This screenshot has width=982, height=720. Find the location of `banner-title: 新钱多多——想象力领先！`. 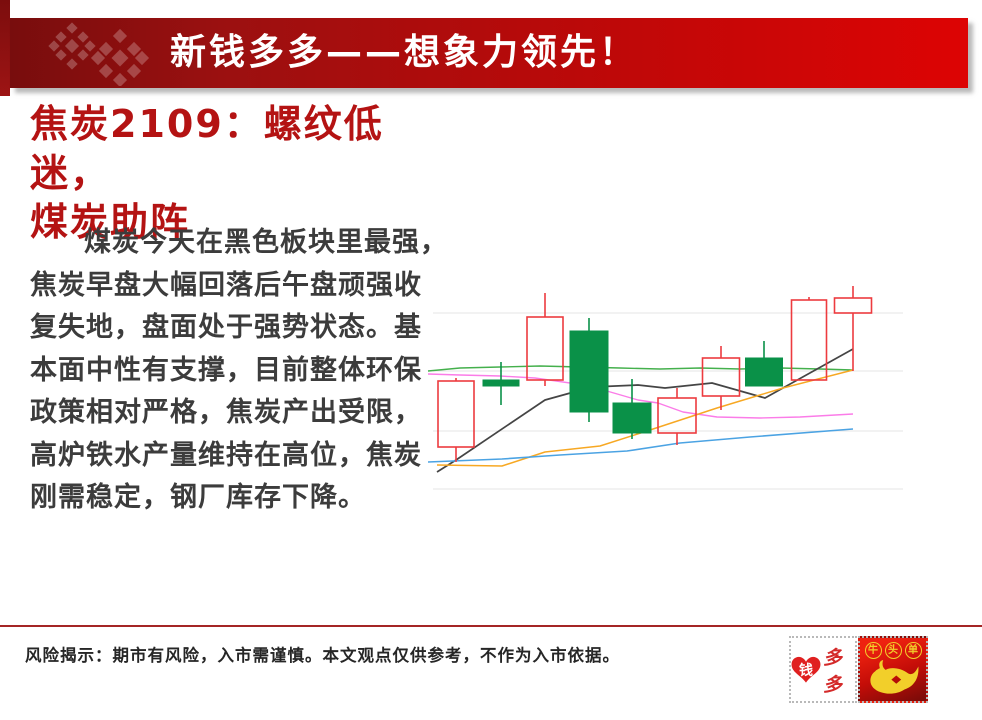

banner-title: 新钱多多——想象力领先！ is located at coordinates (404, 52).